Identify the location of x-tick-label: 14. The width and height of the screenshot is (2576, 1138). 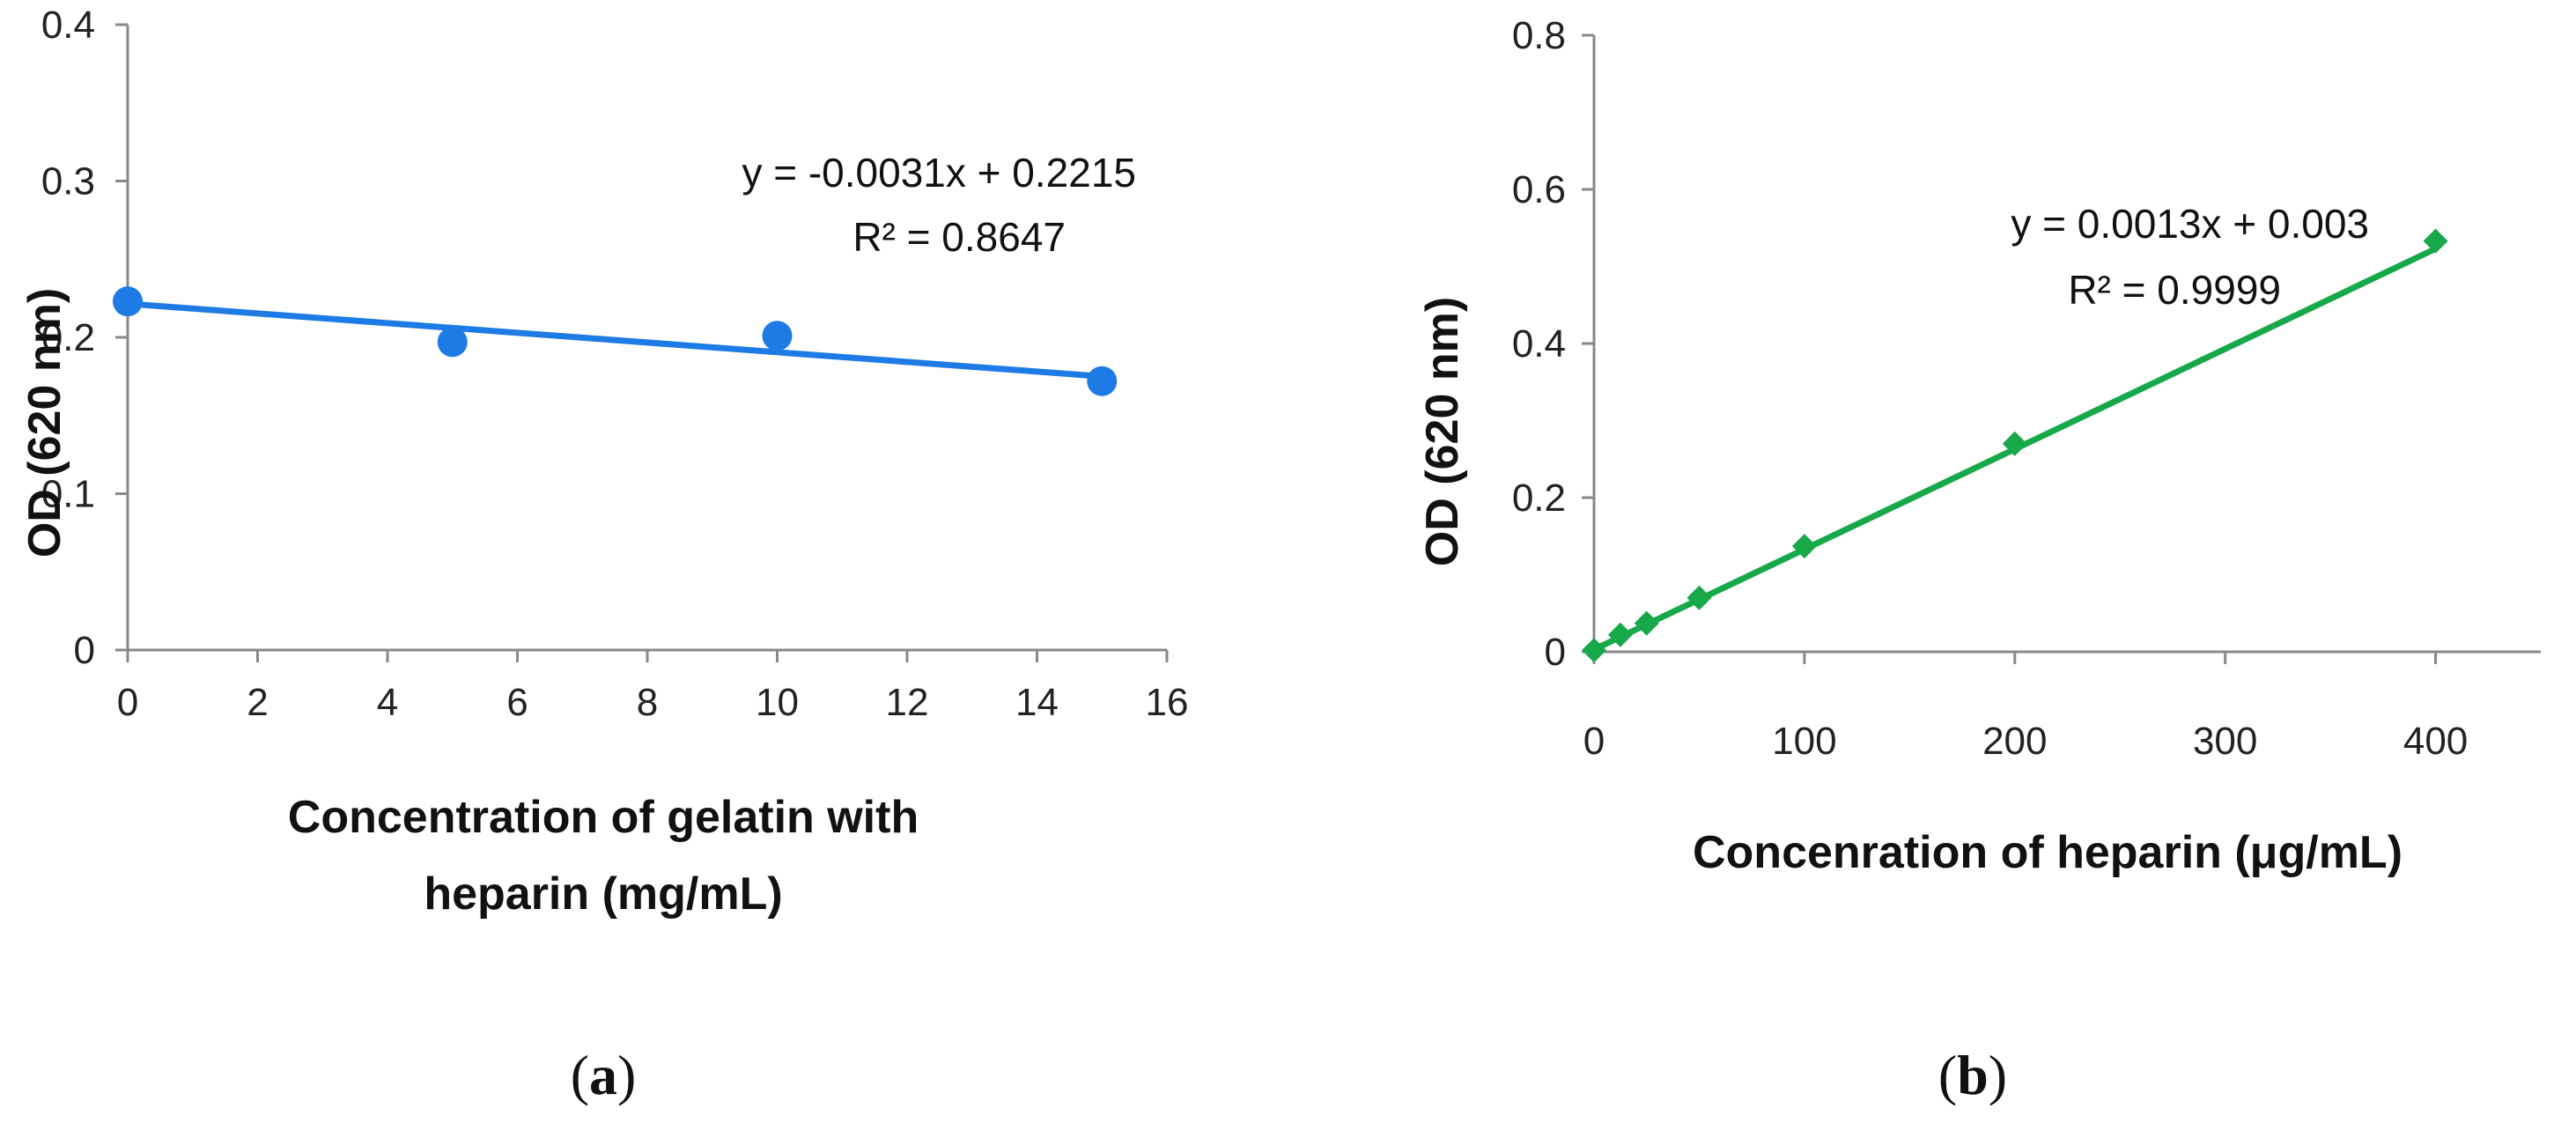
(1037, 702).